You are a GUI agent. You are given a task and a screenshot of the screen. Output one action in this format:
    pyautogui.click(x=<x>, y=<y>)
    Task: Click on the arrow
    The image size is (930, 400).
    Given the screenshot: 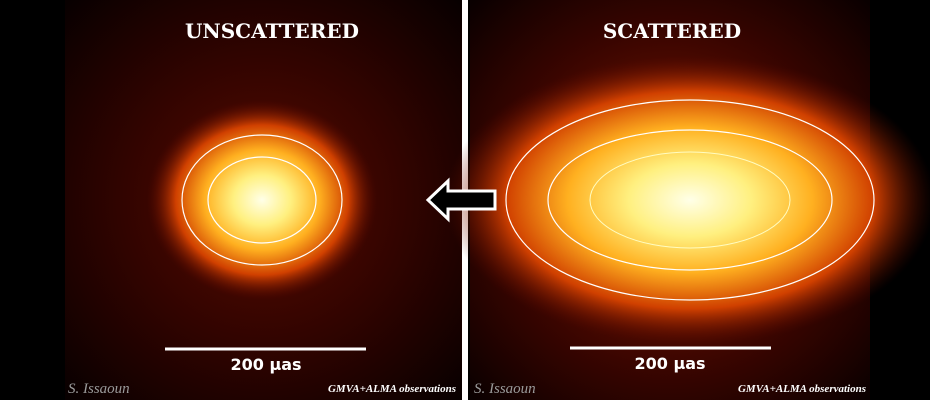 What is the action you would take?
    pyautogui.click(x=461, y=200)
    